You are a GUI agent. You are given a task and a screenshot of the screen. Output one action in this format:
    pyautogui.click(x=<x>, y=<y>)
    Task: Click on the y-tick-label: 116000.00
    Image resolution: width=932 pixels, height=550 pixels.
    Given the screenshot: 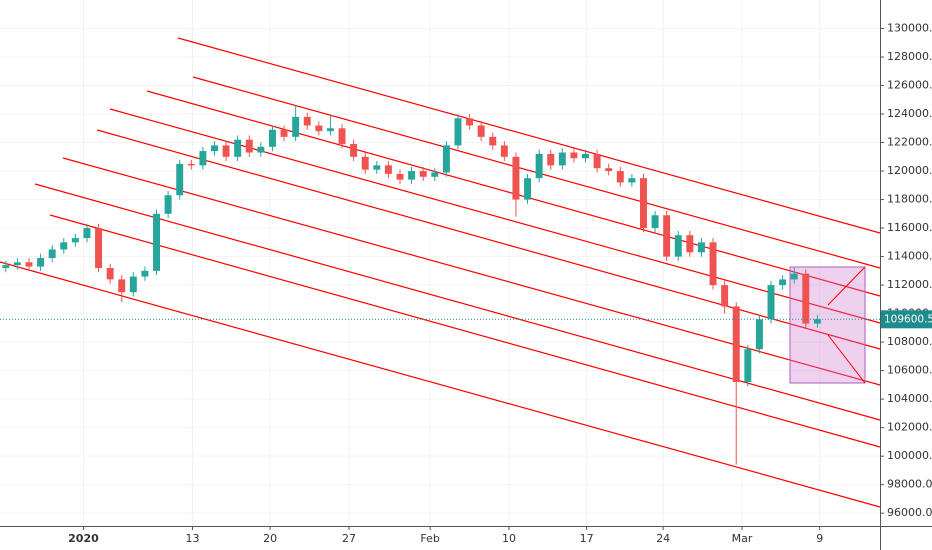 What is the action you would take?
    pyautogui.click(x=909, y=227)
    